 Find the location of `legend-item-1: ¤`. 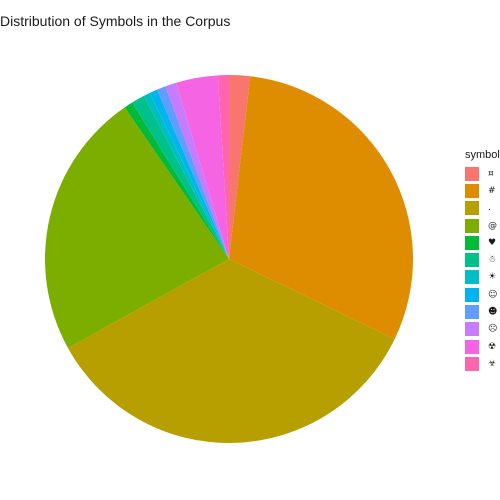

legend-item-1: ¤ is located at coordinates (482, 173).